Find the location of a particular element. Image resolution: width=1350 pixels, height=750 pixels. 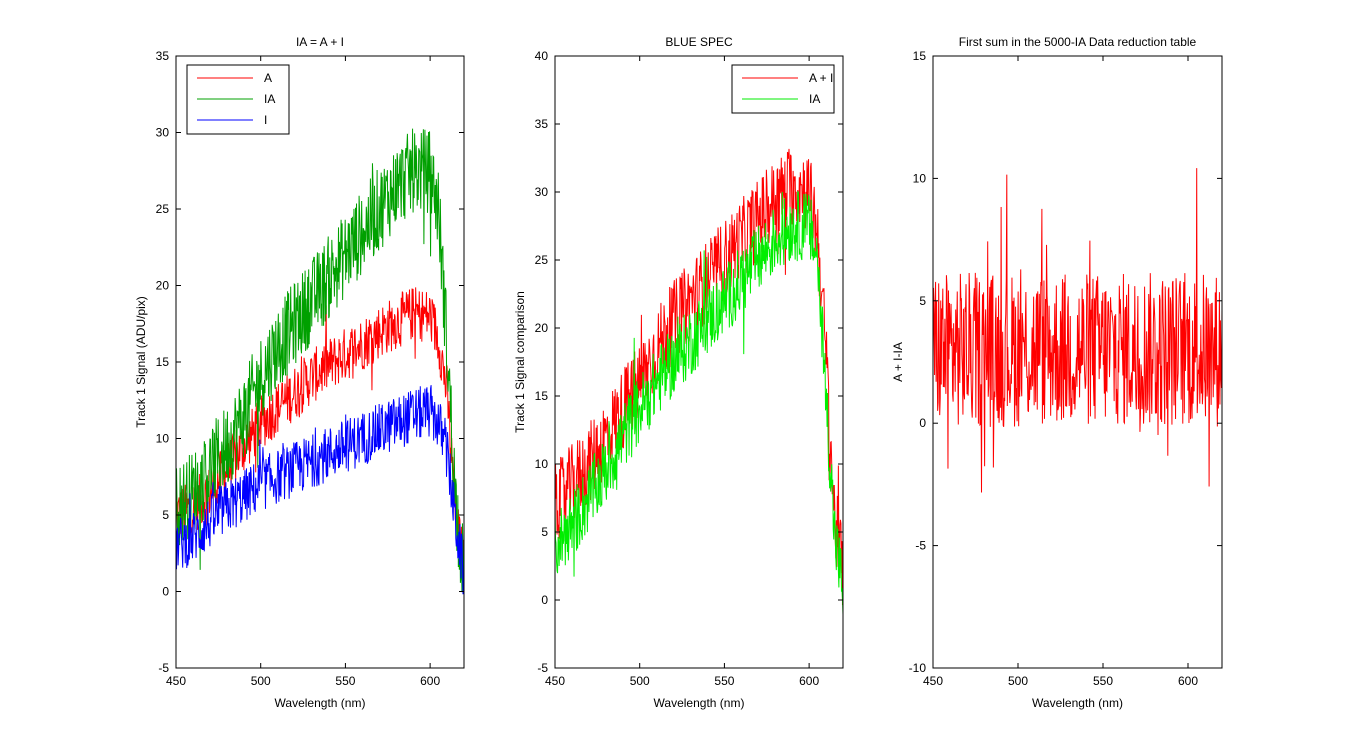

chart-title: BLUE SPEC is located at coordinates (699, 42).